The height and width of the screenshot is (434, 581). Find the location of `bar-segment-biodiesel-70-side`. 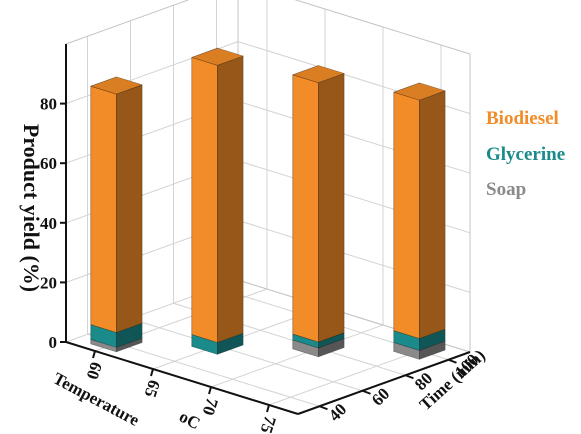

bar-segment-biodiesel-70-side is located at coordinates (331, 208).